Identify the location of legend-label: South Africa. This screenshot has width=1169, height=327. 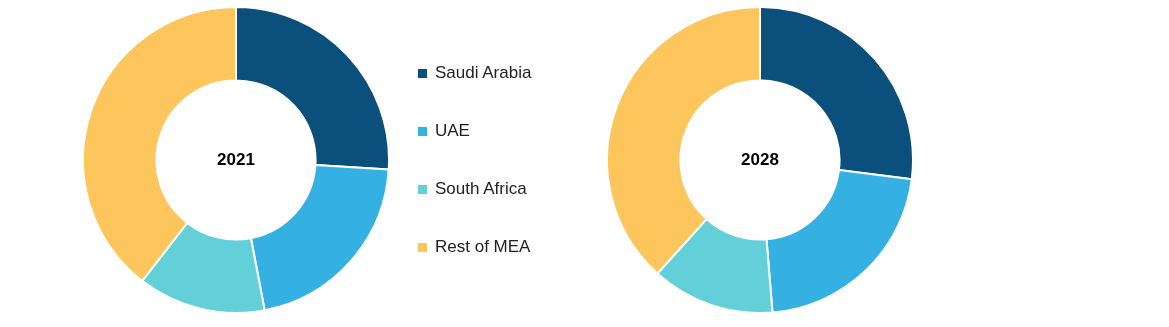
(481, 189).